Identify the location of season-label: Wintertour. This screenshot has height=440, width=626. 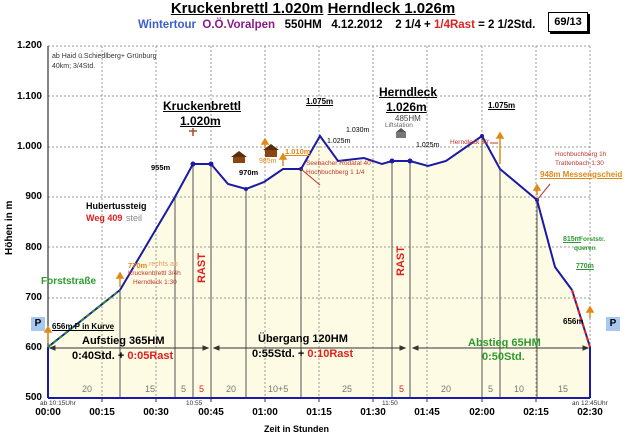
(167, 25).